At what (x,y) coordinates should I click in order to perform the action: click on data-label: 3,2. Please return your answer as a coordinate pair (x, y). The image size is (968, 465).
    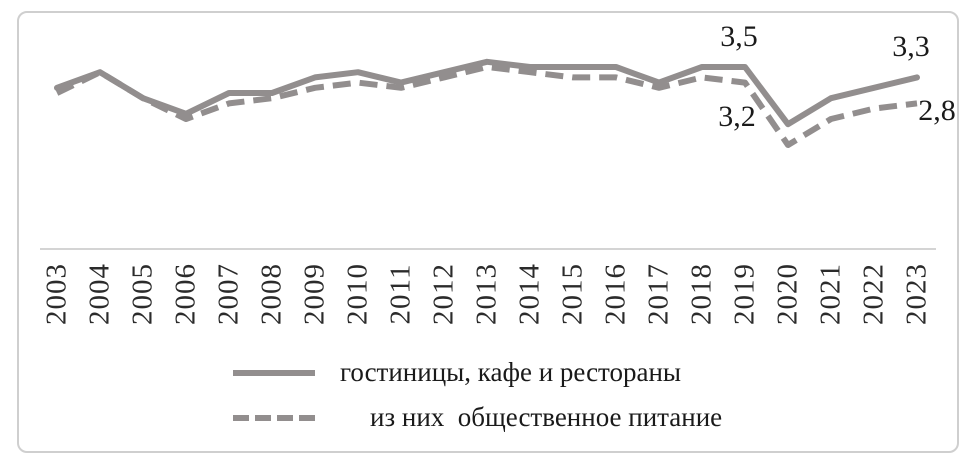
    Looking at the image, I should click on (737, 116).